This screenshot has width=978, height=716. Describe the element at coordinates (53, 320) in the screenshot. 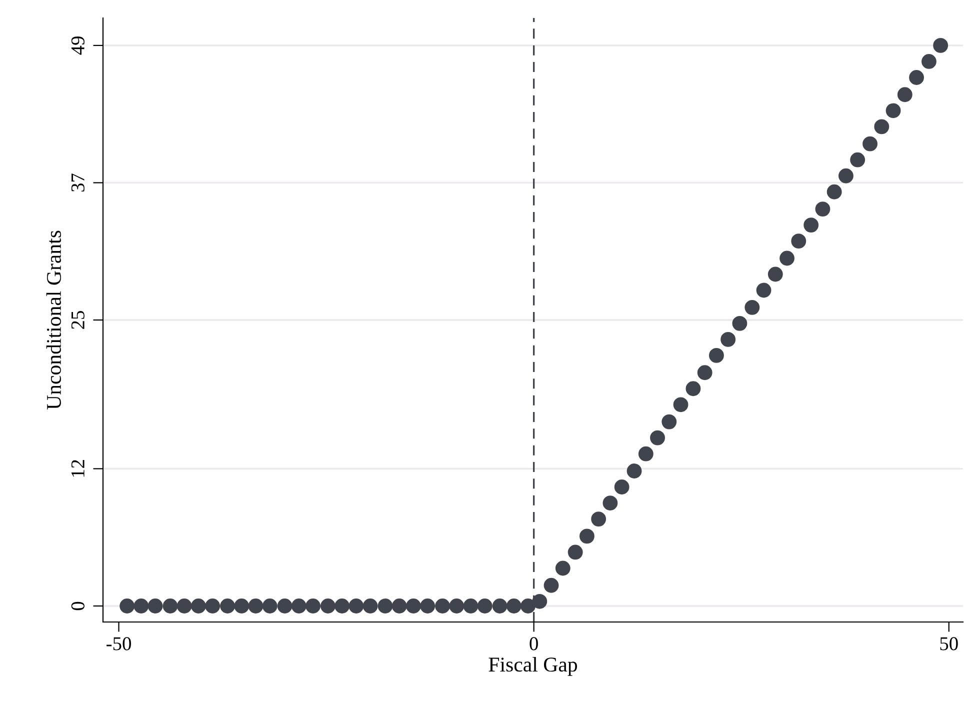

I see `y-axis-title: Unconditional Grants` at that location.